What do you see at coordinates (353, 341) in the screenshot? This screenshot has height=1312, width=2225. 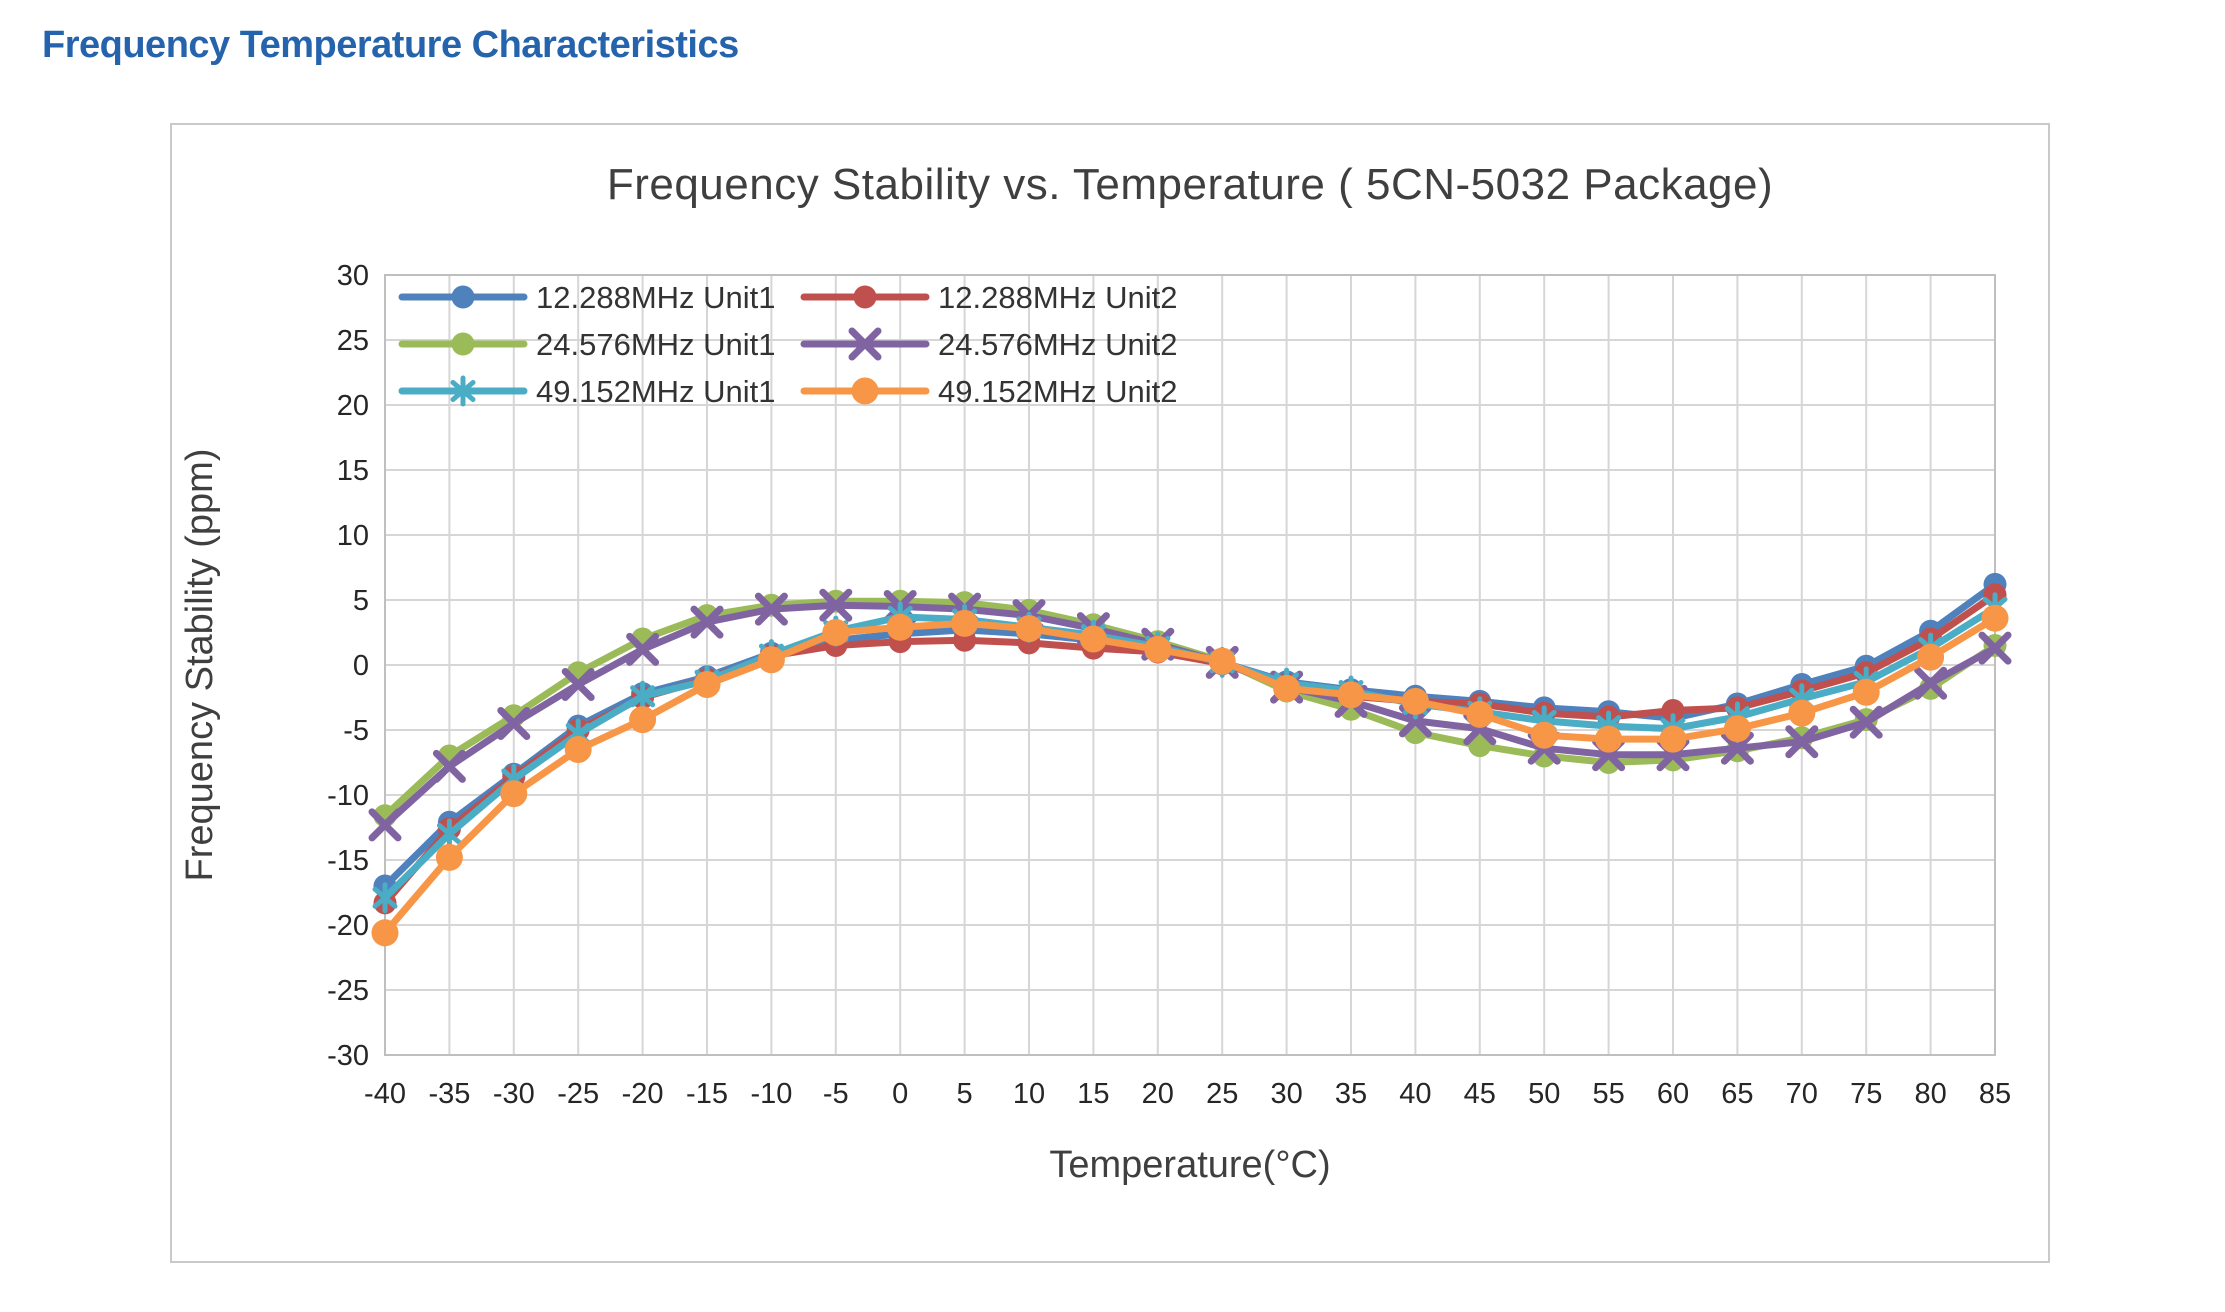 I see `y-tick-label: 25` at bounding box center [353, 341].